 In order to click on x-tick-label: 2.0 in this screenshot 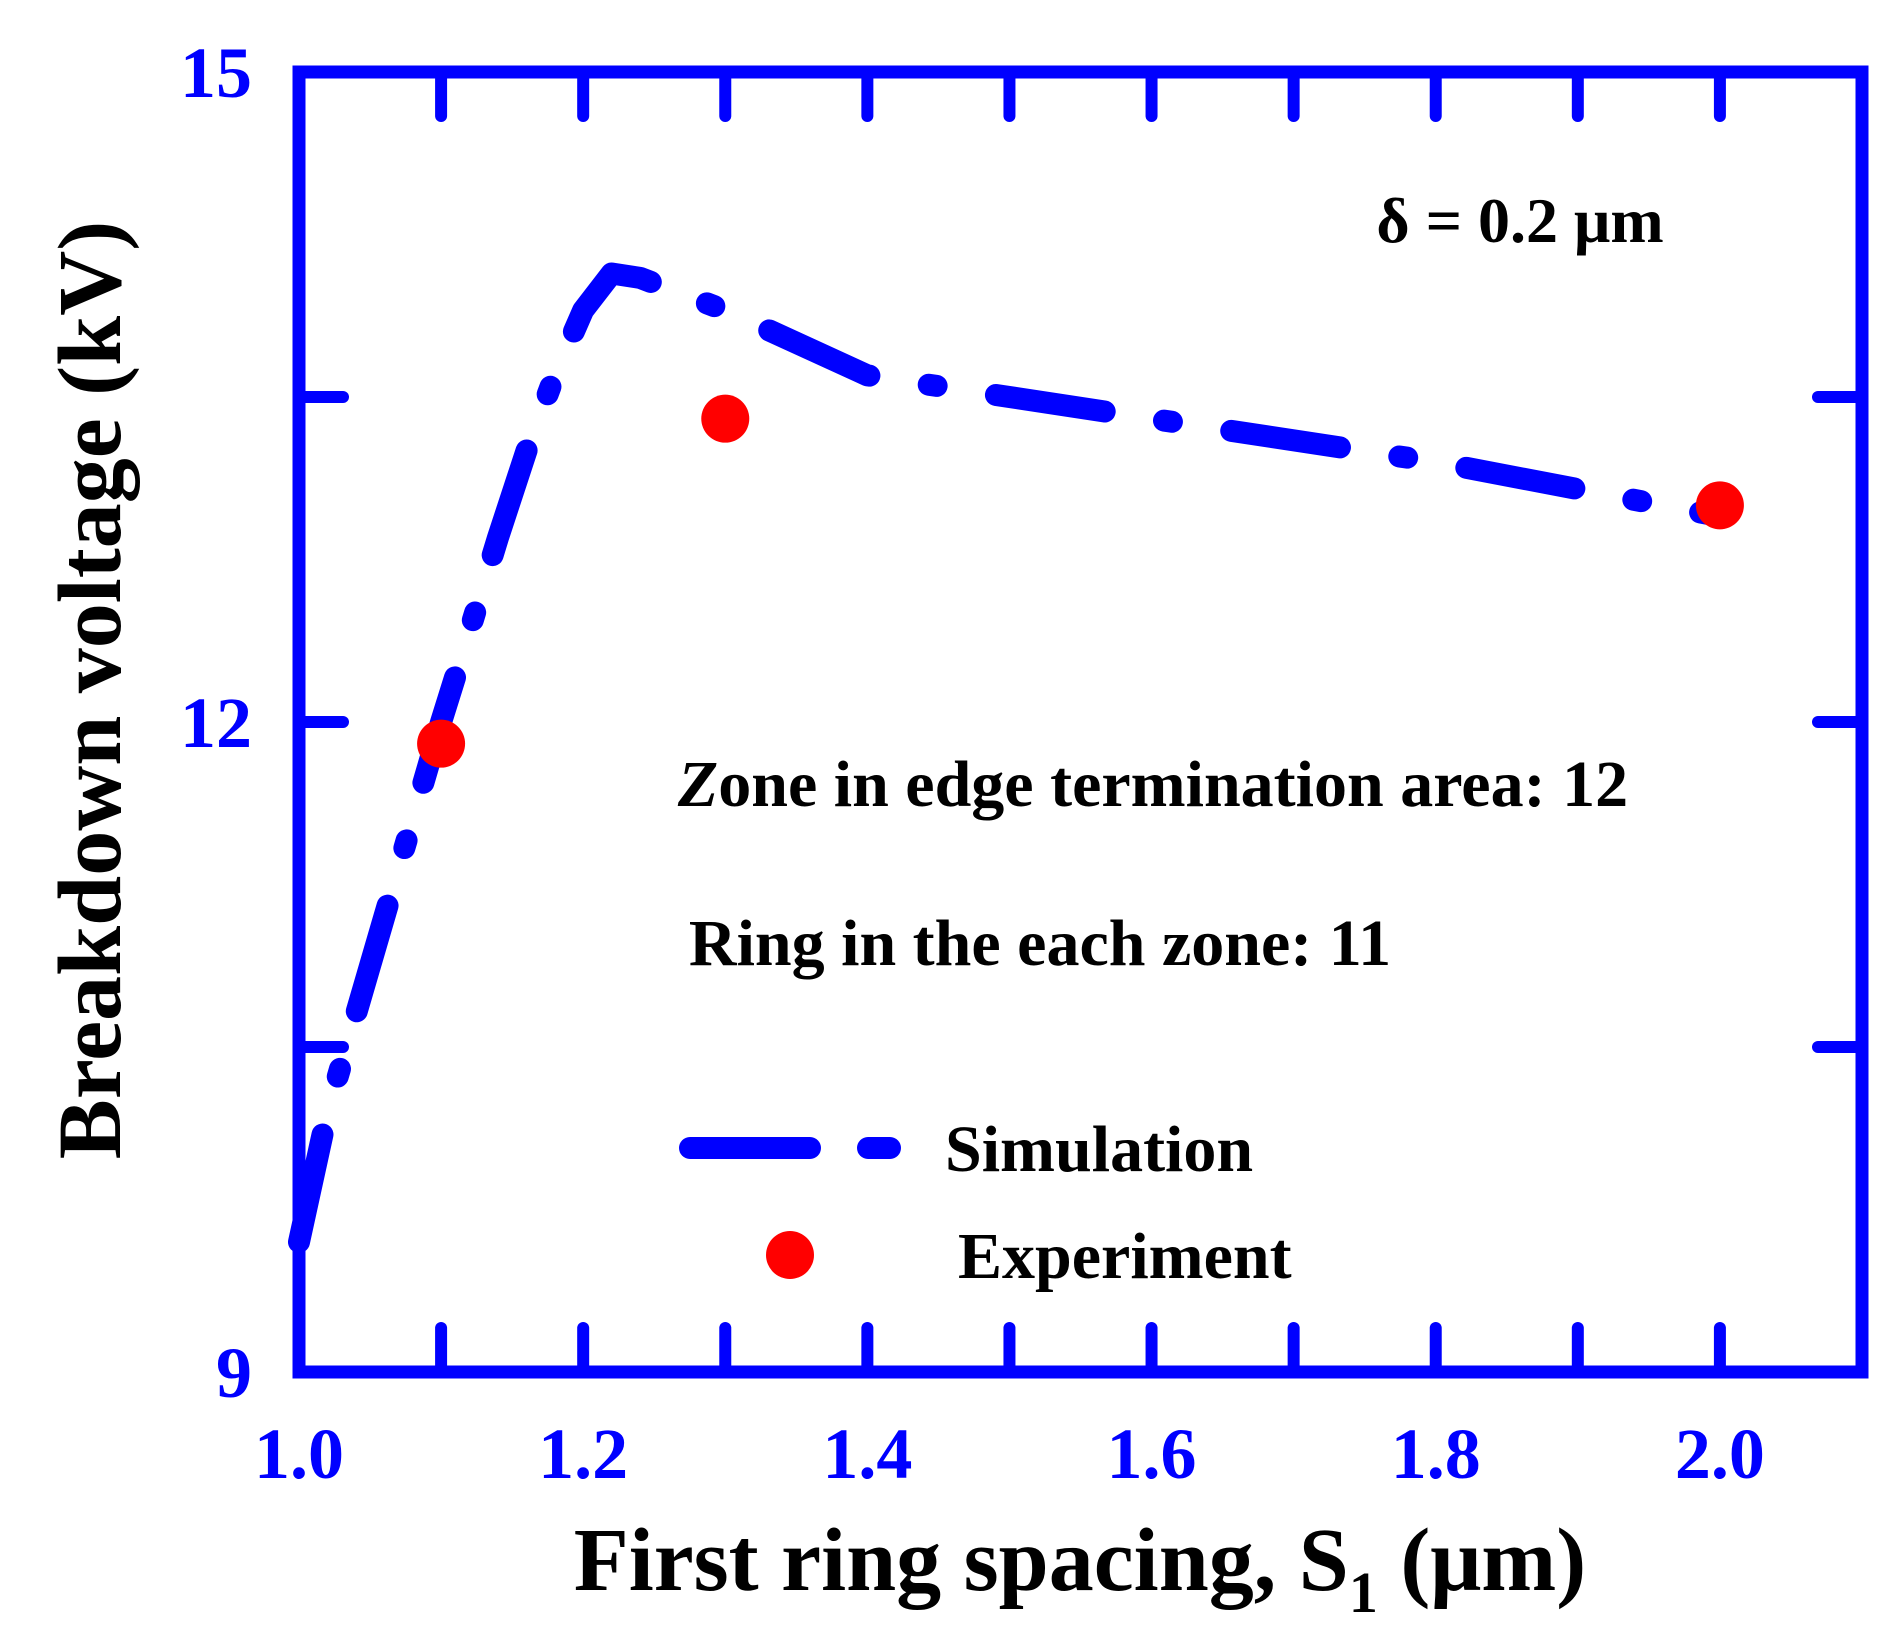, I will do `click(1720, 1454)`.